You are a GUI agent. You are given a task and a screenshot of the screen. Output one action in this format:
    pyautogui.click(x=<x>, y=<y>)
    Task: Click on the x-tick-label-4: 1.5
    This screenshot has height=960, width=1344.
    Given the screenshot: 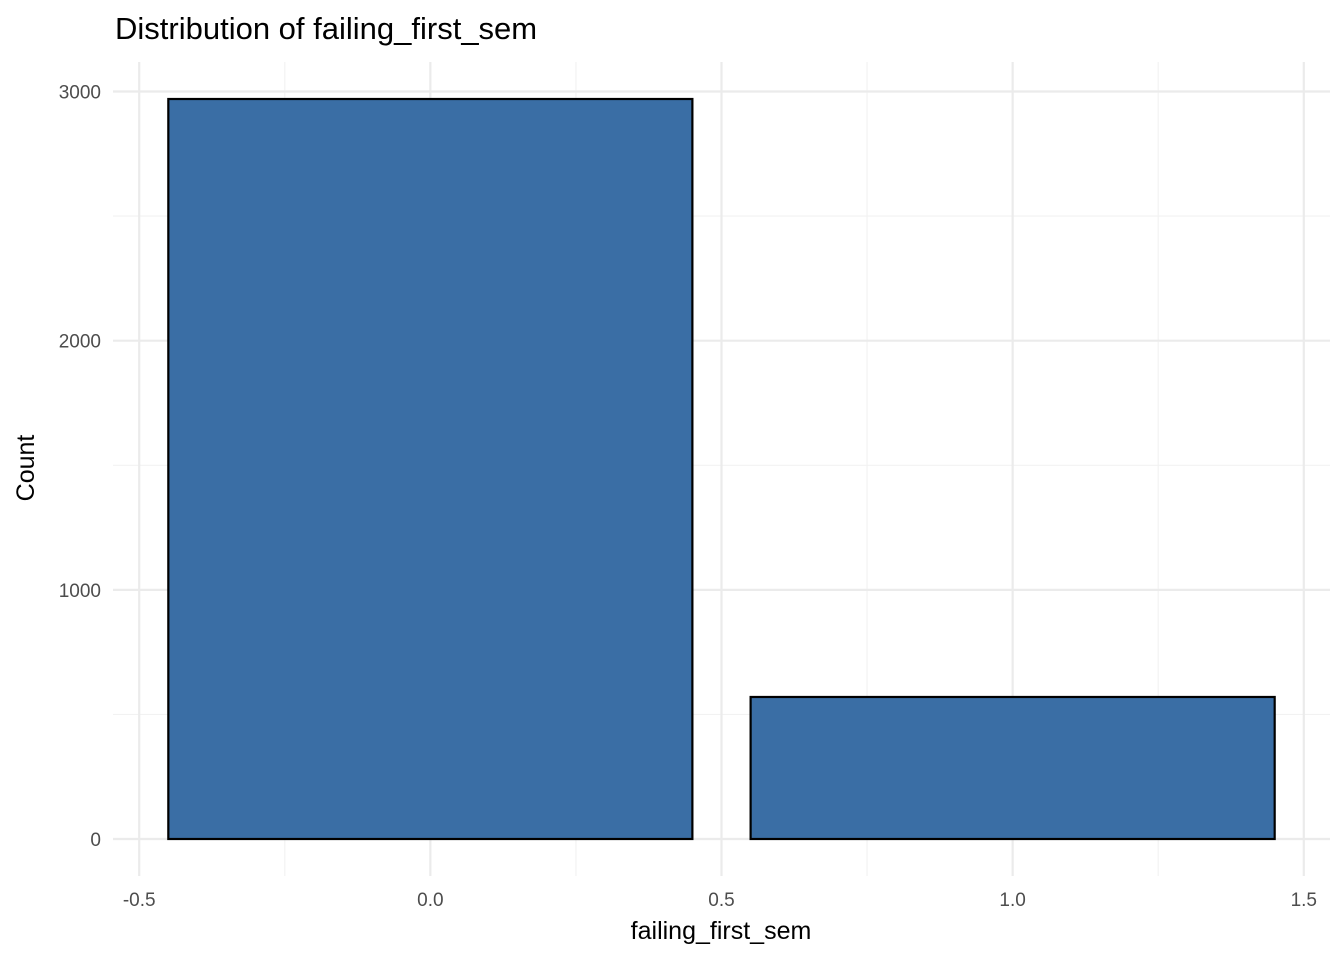 What is the action you would take?
    pyautogui.click(x=1304, y=900)
    